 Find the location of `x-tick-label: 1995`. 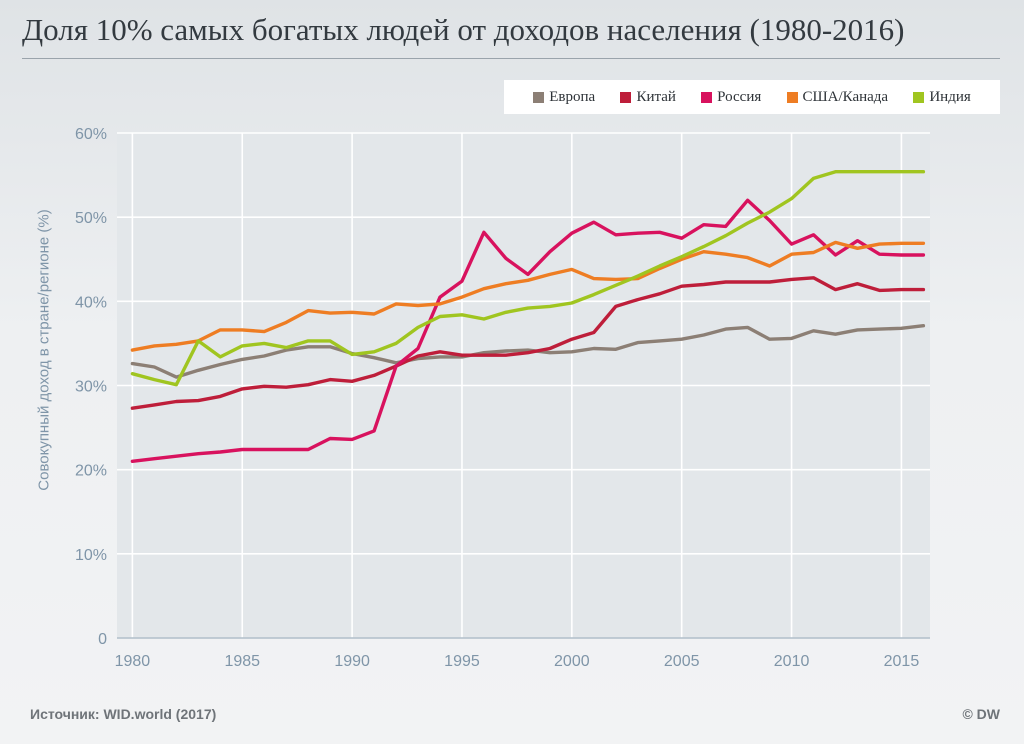

x-tick-label: 1995 is located at coordinates (462, 661).